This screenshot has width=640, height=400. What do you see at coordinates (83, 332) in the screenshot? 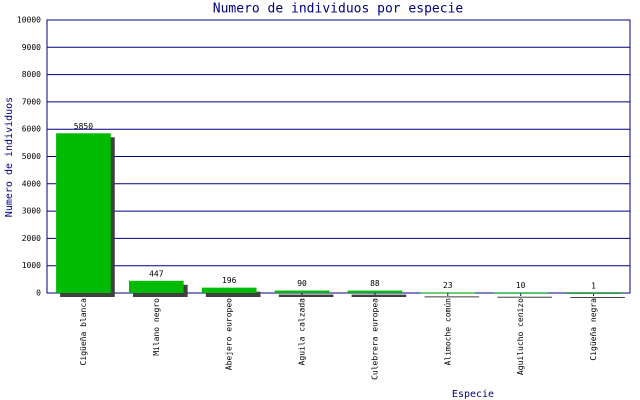
I see `x-tick-label: Cigüeña blanca` at bounding box center [83, 332].